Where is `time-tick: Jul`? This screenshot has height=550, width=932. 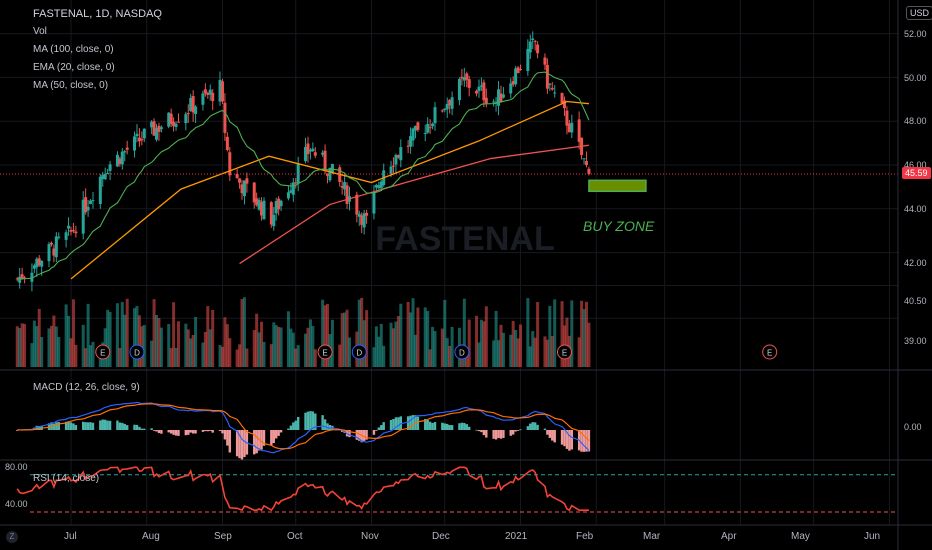 time-tick: Jul is located at coordinates (70, 536).